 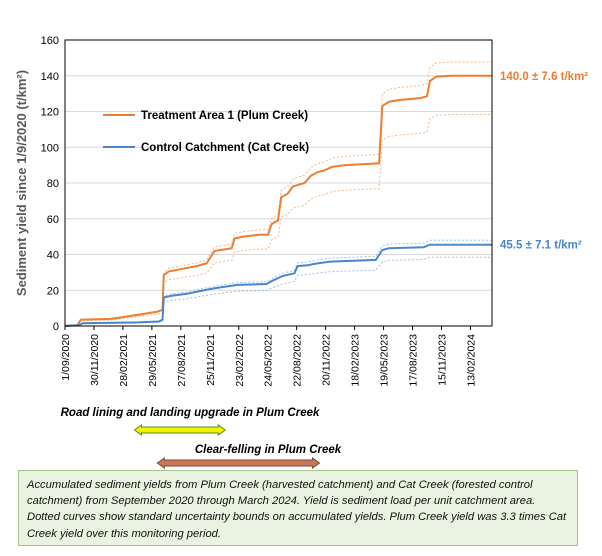 I want to click on x-tick-label: 24/05/2022, so click(x=269, y=360).